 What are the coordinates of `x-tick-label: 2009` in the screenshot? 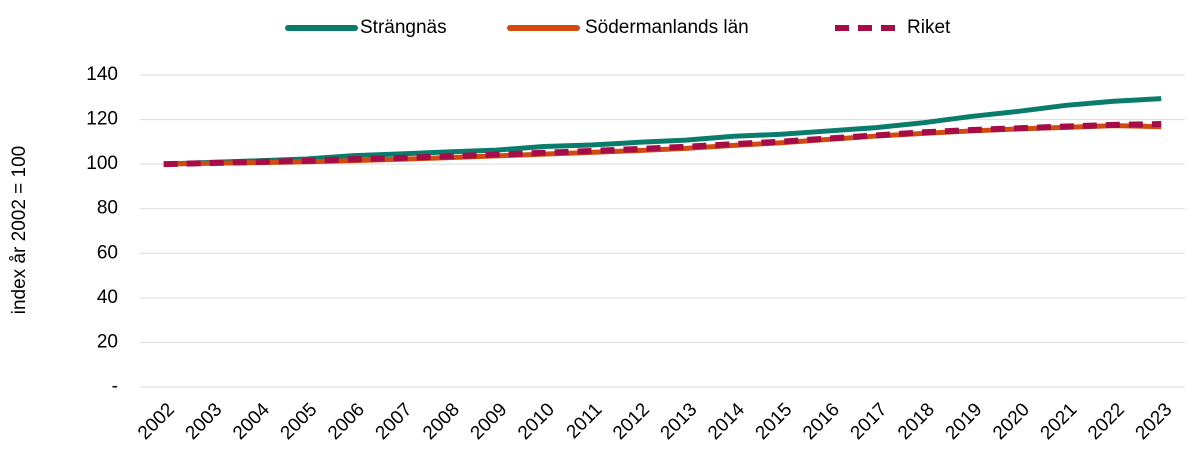 It's located at (489, 421).